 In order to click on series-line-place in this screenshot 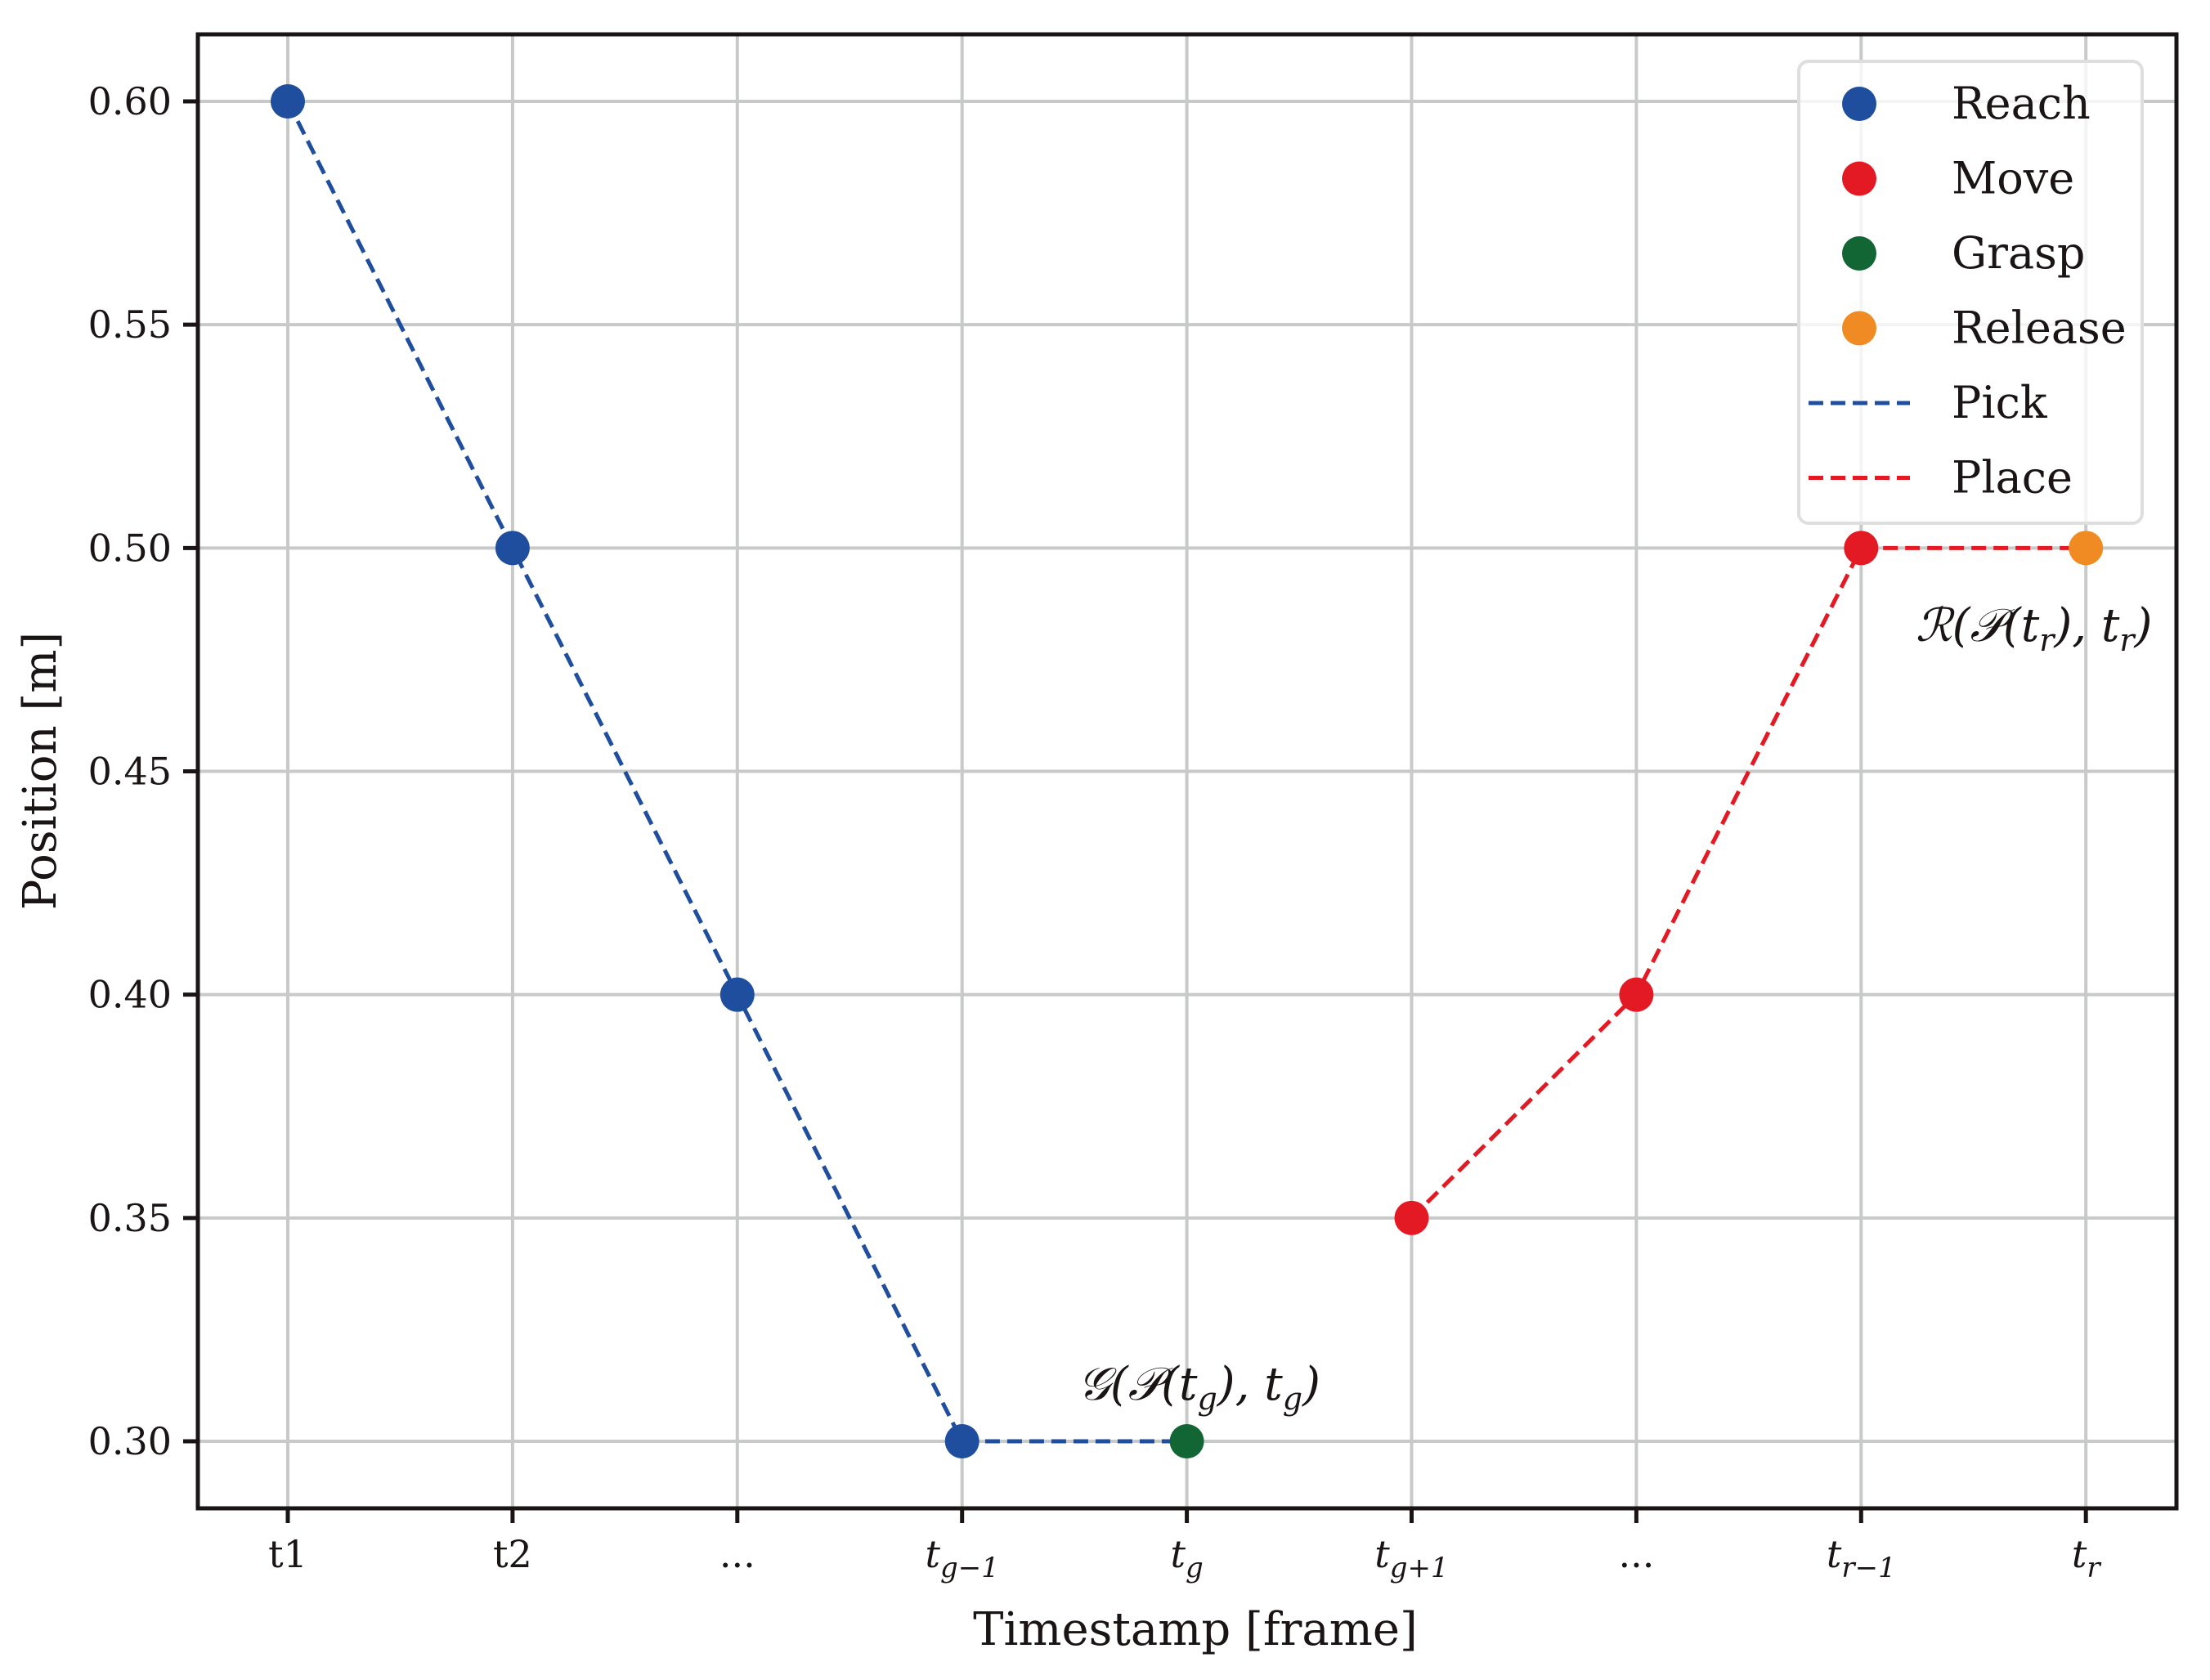, I will do `click(1749, 883)`.